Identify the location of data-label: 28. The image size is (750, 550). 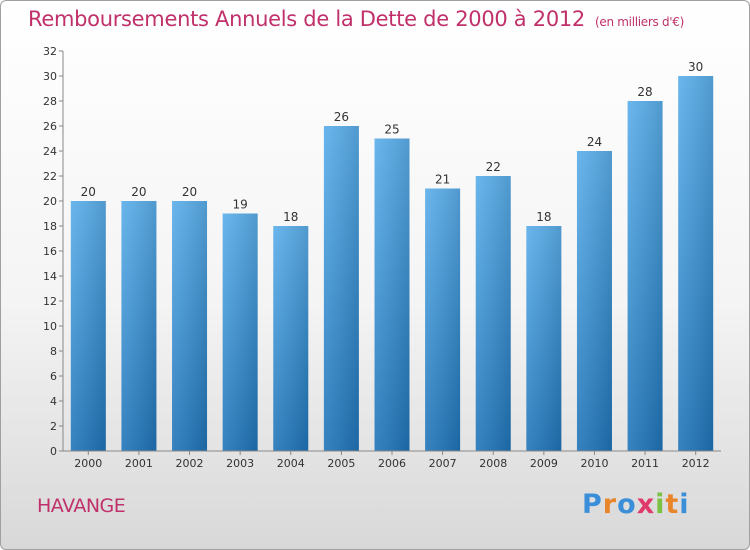
(644, 92).